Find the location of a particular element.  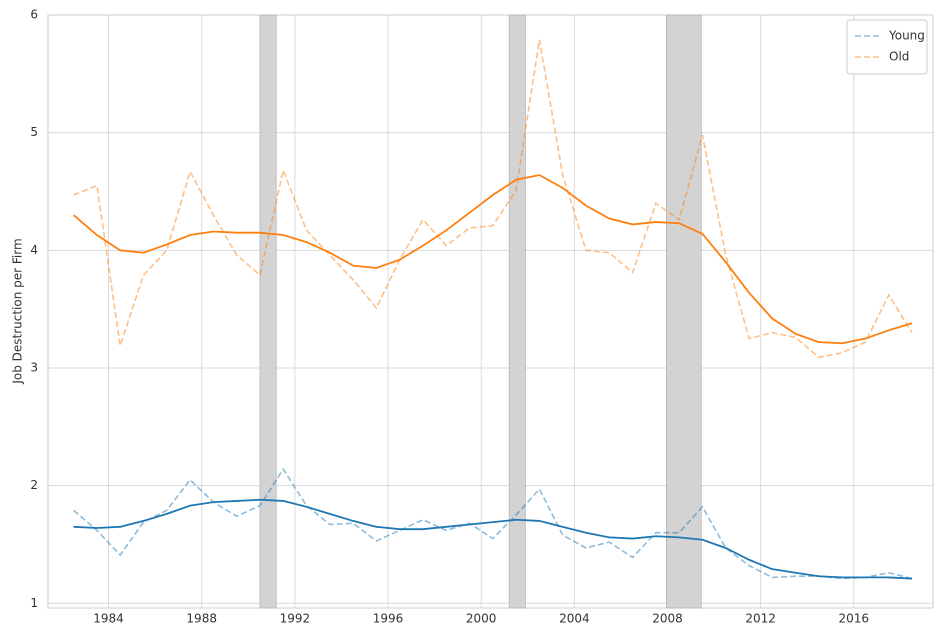

legend-label: Old is located at coordinates (899, 57).